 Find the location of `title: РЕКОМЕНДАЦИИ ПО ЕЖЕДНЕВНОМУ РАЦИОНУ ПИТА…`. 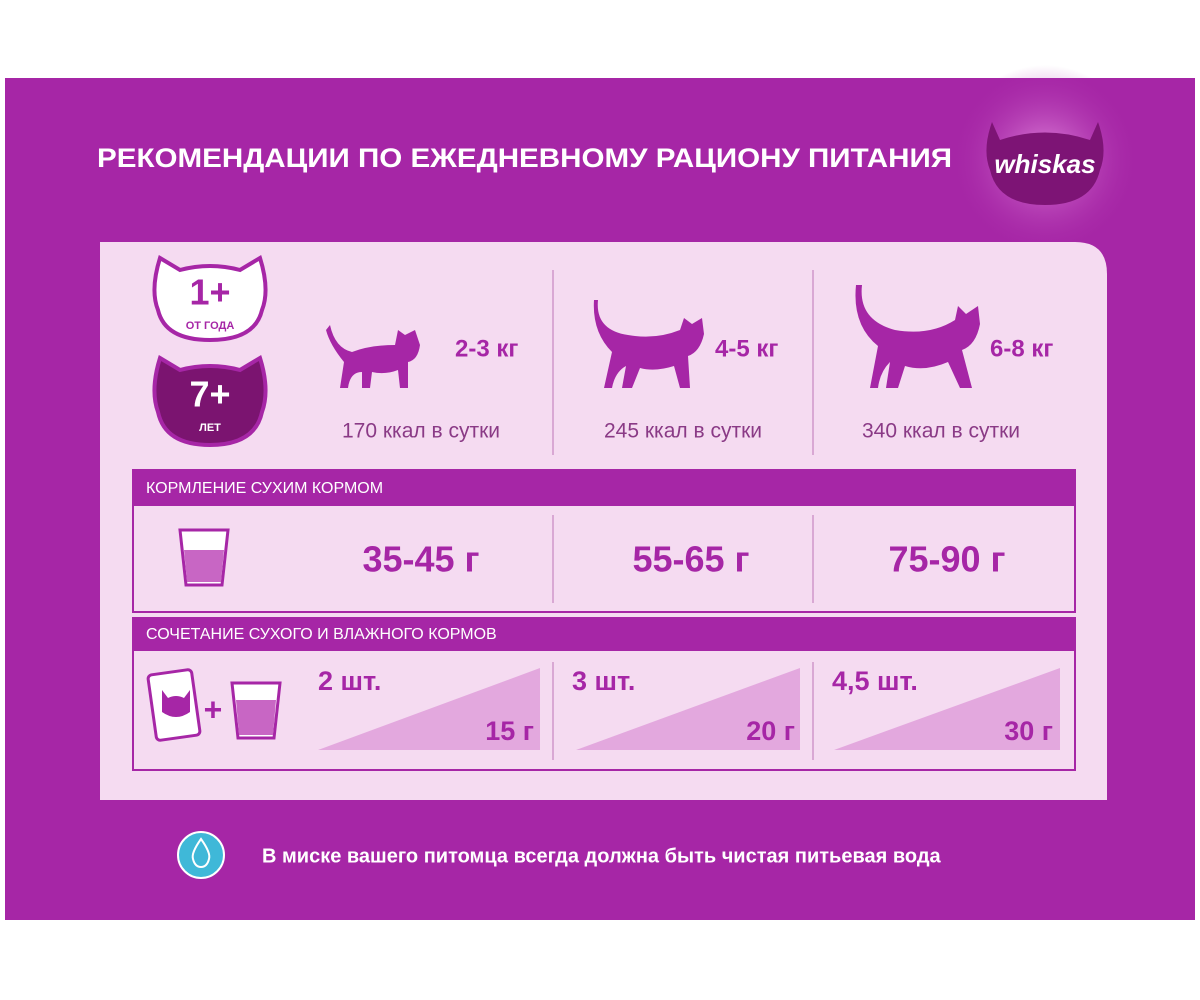

title: РЕКОМЕНДАЦИИ ПО ЕЖЕДНЕВНОМУ РАЦИОНУ ПИТА… is located at coordinates (524, 158).